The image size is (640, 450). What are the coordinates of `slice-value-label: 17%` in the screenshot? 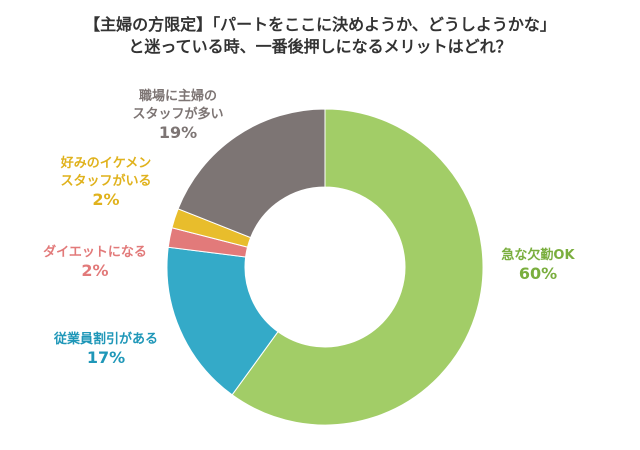 It's located at (106, 357).